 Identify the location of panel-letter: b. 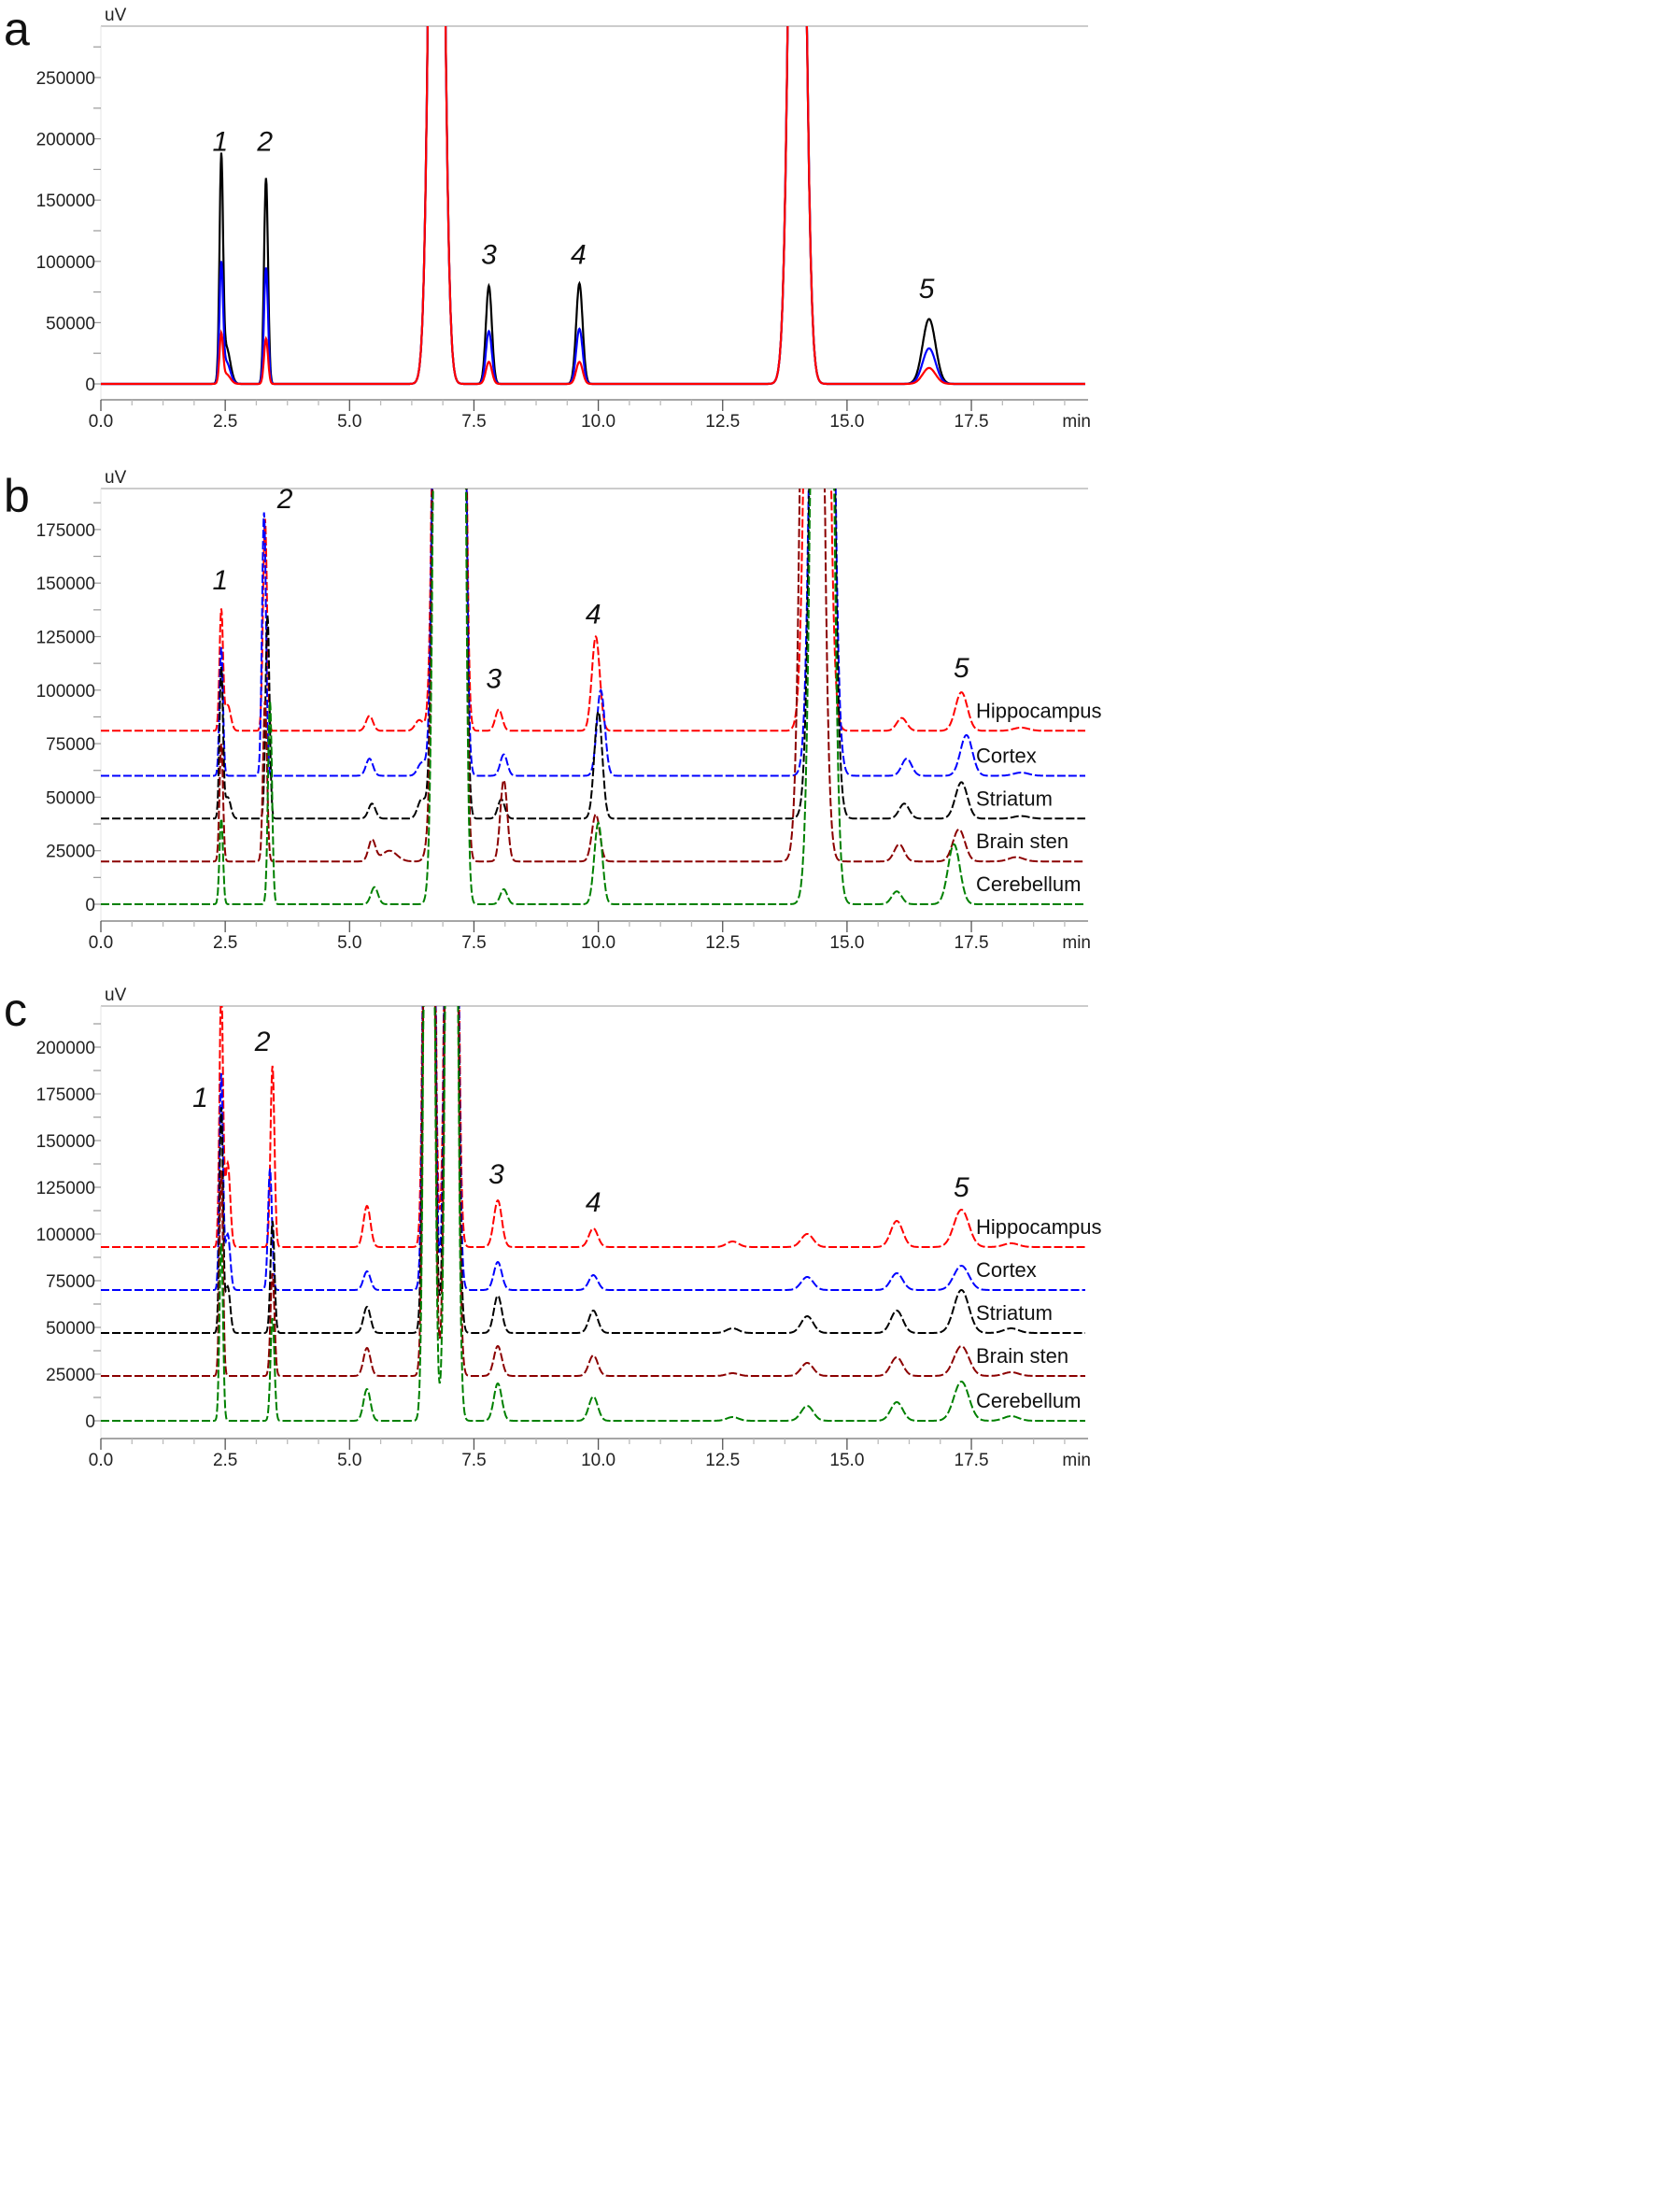
(17, 496).